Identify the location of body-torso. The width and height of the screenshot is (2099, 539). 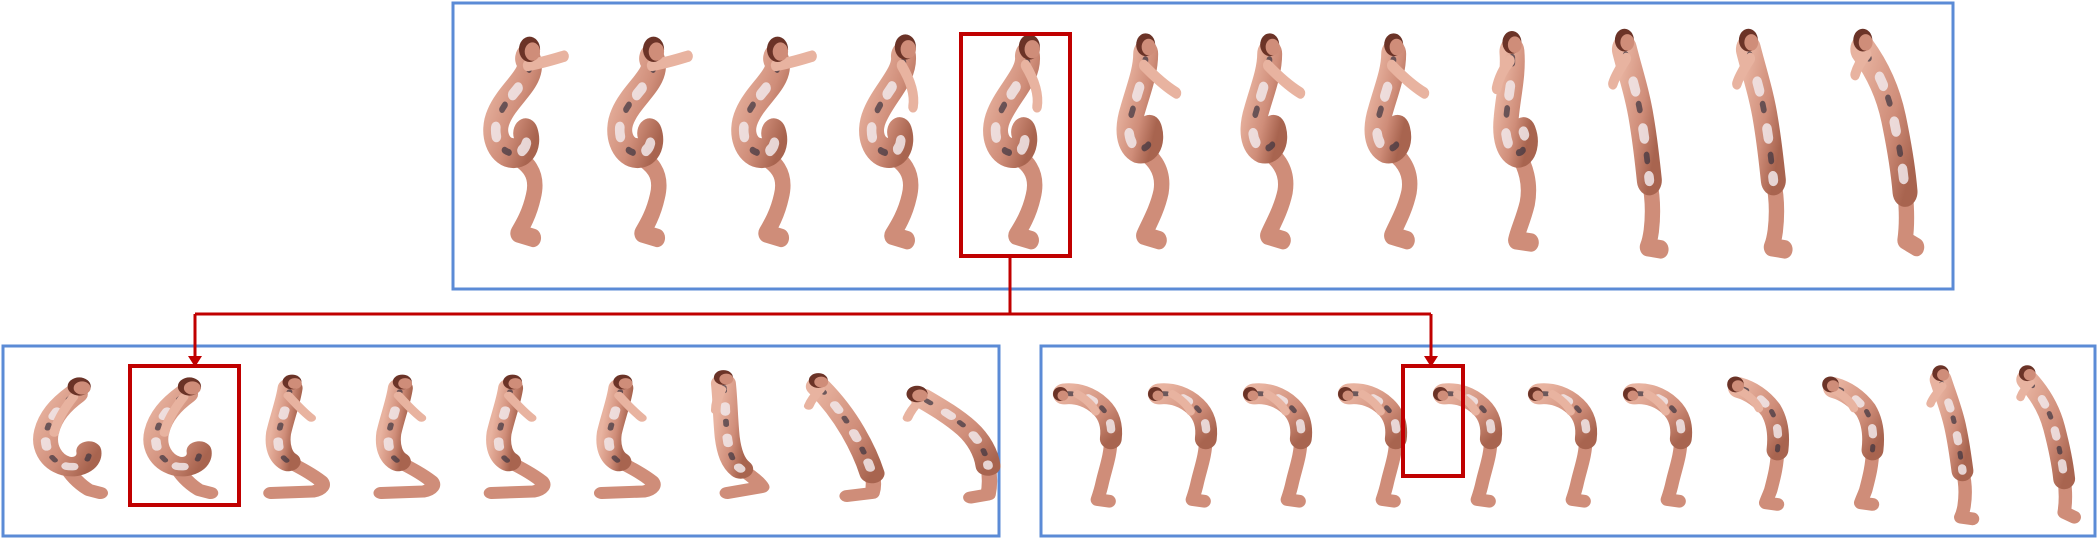
(955, 432).